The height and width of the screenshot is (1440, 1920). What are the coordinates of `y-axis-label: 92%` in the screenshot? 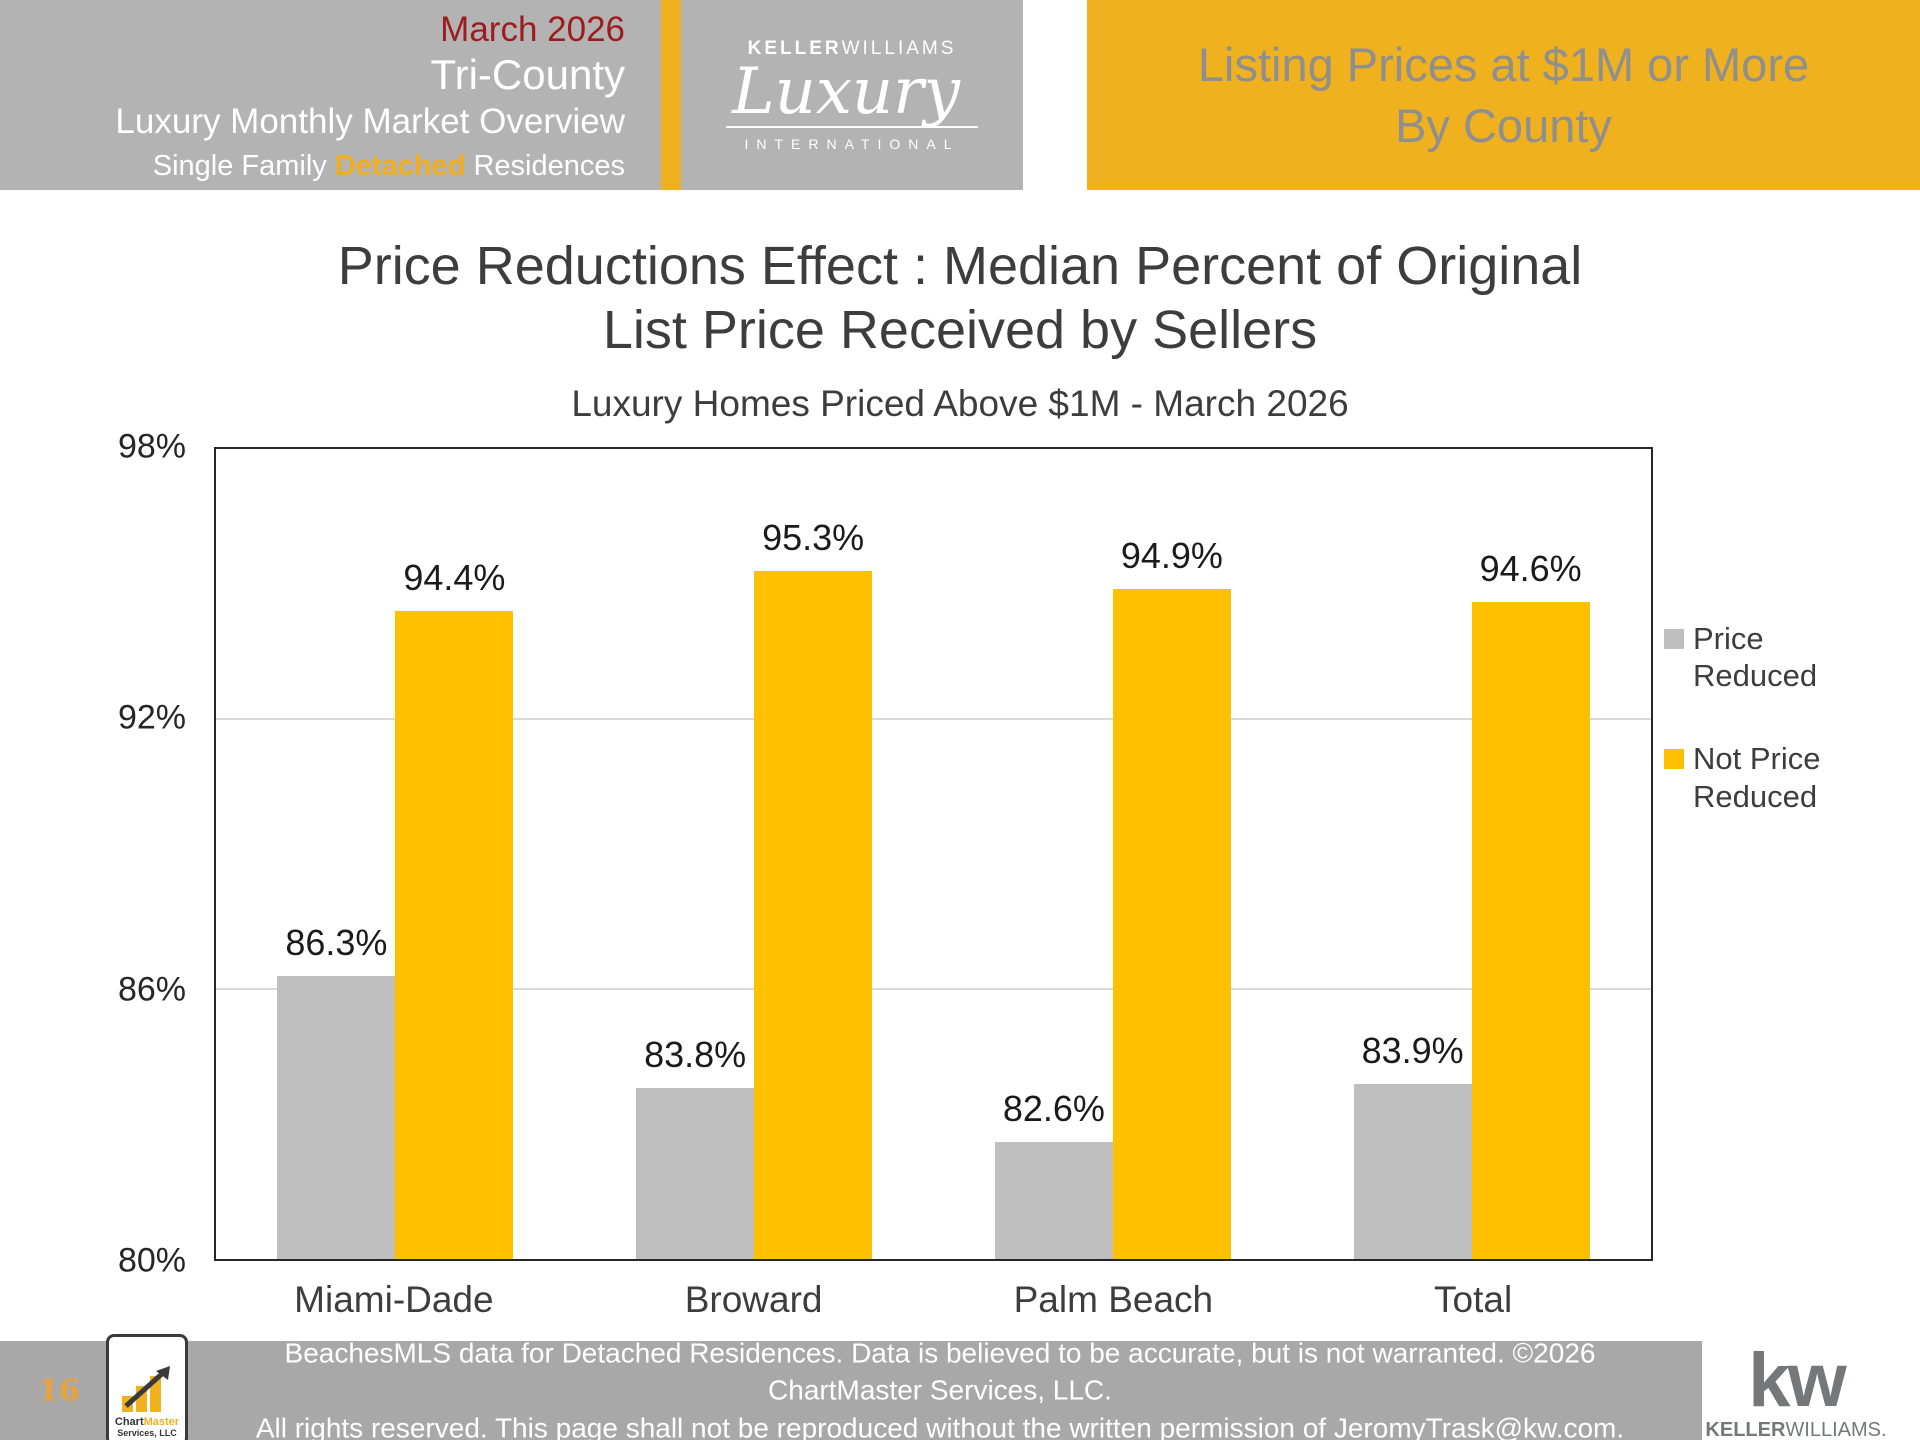 It's located at (151, 717).